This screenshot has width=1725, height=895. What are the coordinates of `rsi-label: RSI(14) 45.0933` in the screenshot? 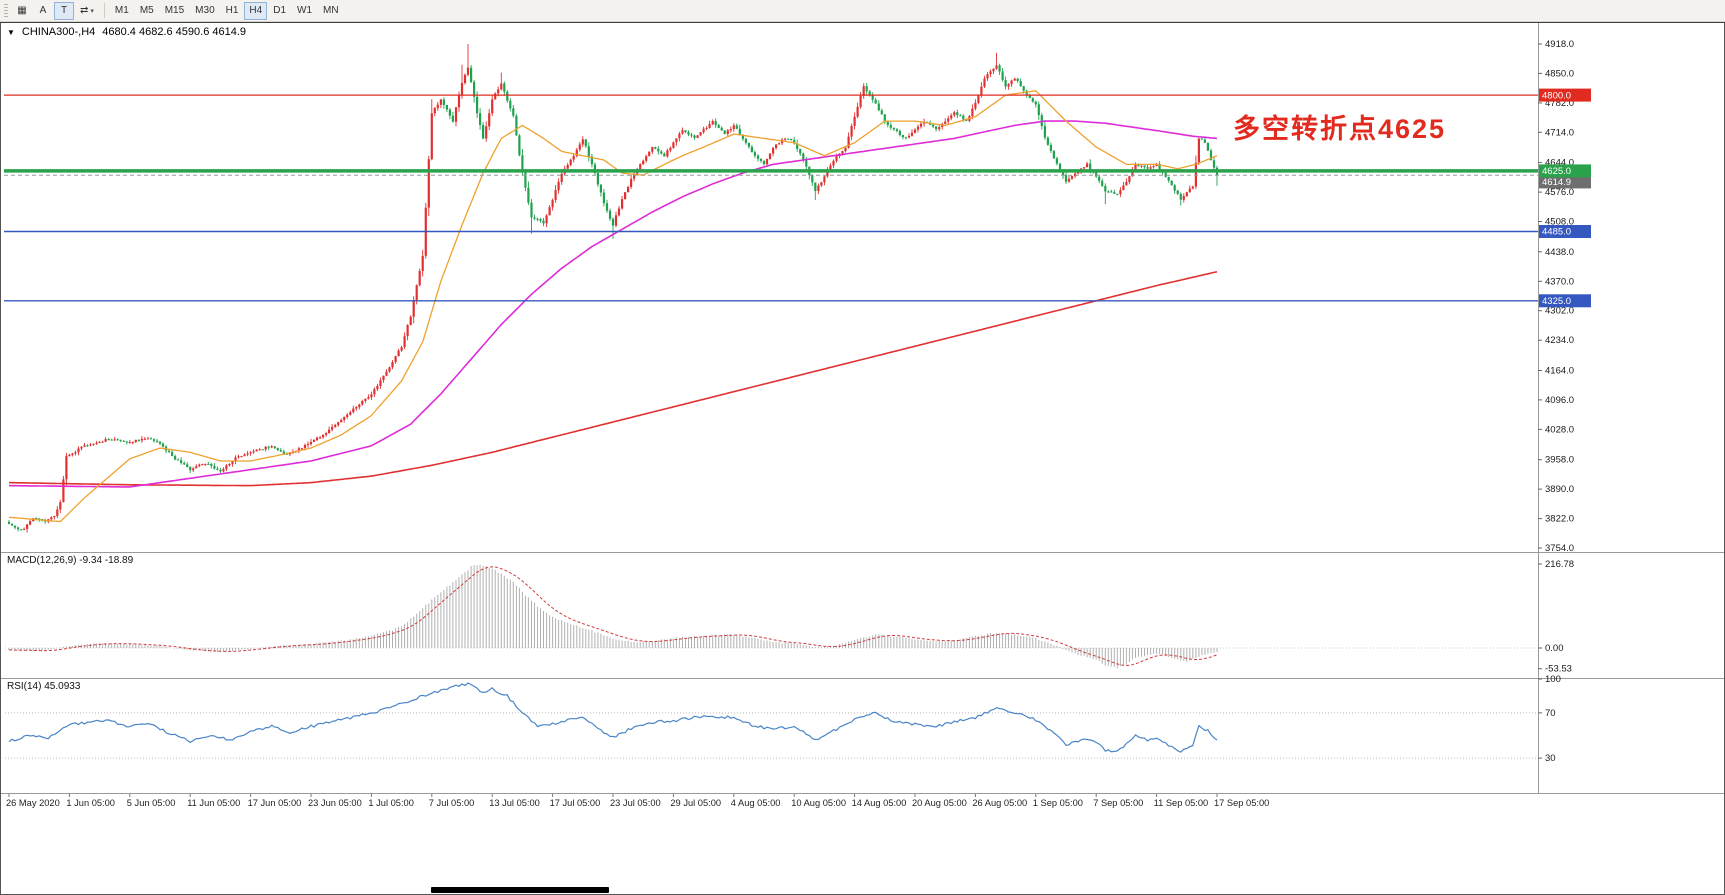 It's located at (44, 686).